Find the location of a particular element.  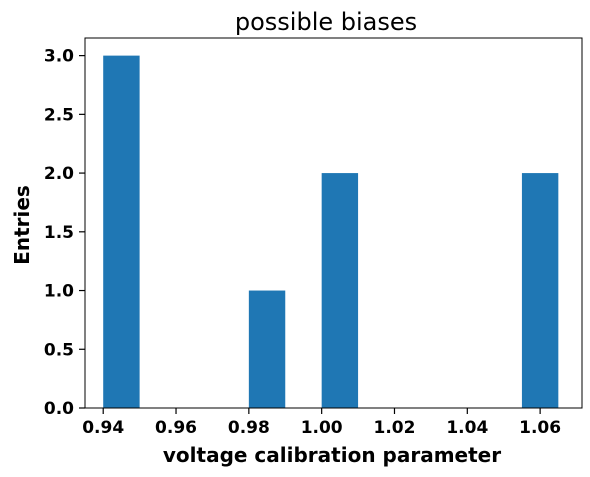

x-tick-label: 0.94 is located at coordinates (103, 428).